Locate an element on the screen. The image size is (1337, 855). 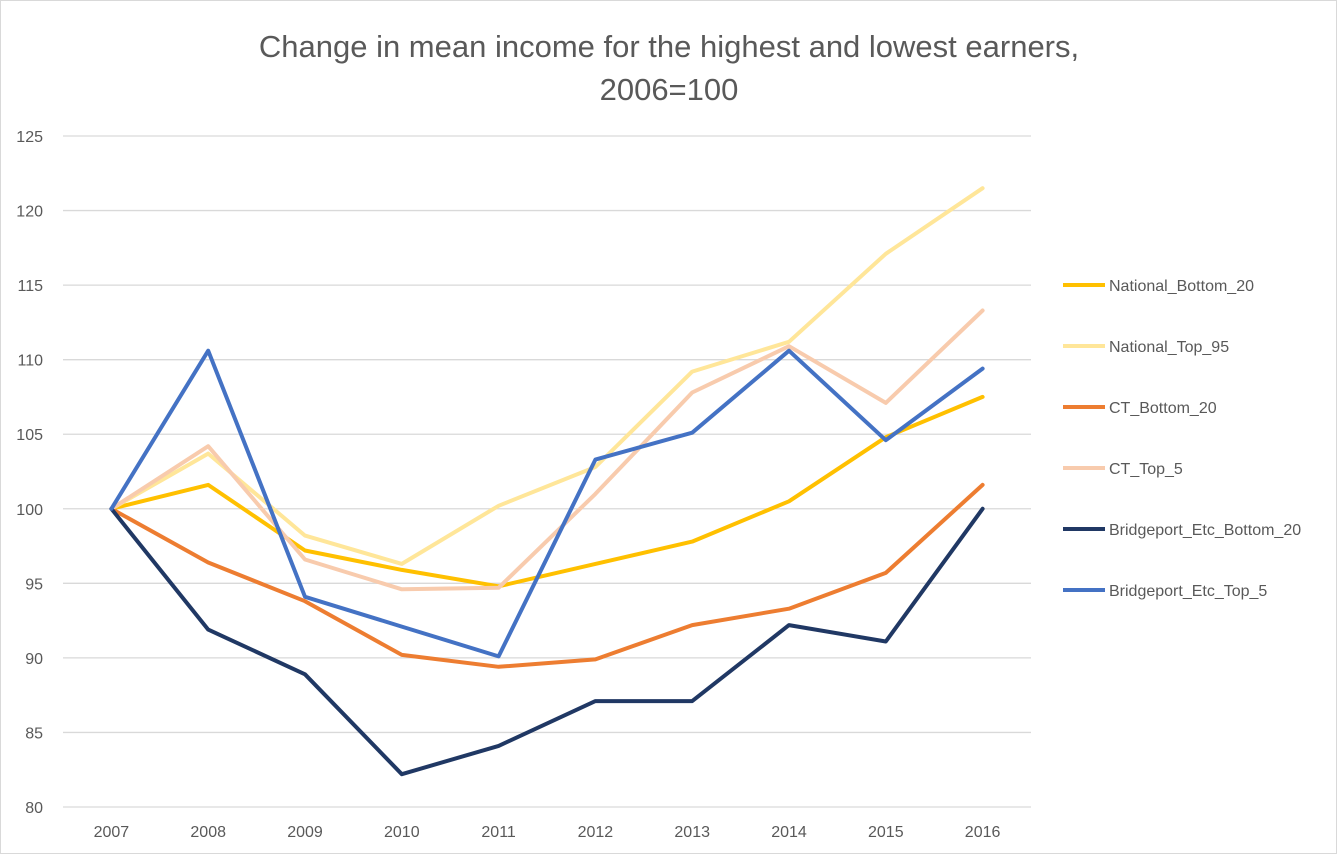
y-tick-label: 95 is located at coordinates (34, 584).